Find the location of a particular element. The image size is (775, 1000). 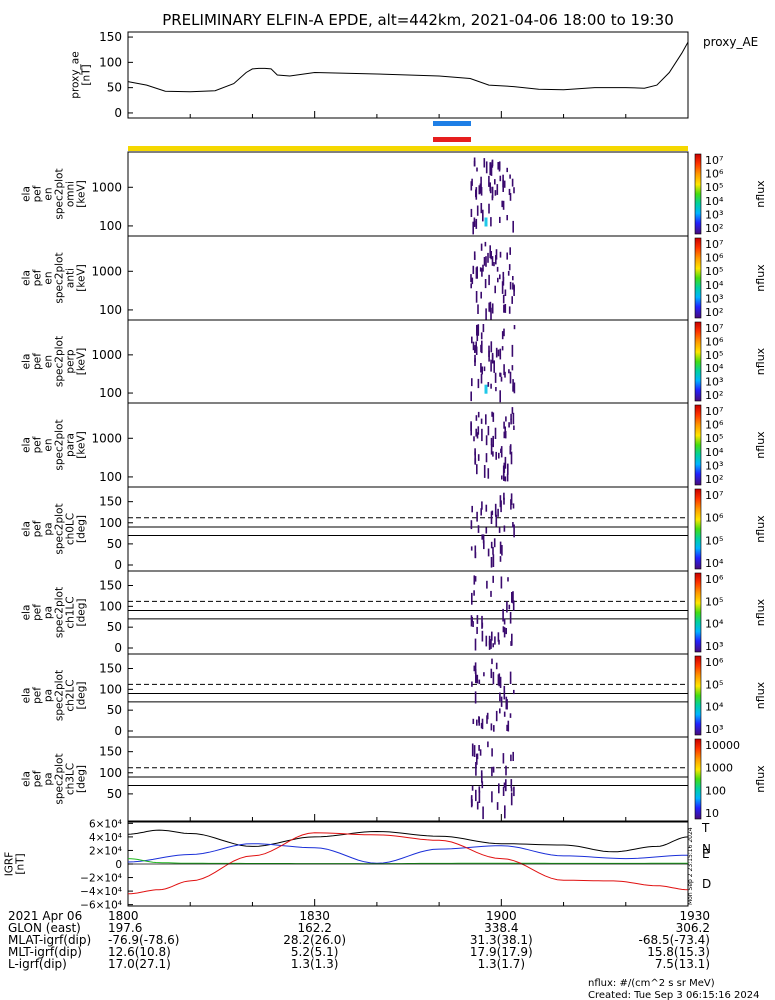

y-label-line: spec2plot is located at coordinates (60, 361).